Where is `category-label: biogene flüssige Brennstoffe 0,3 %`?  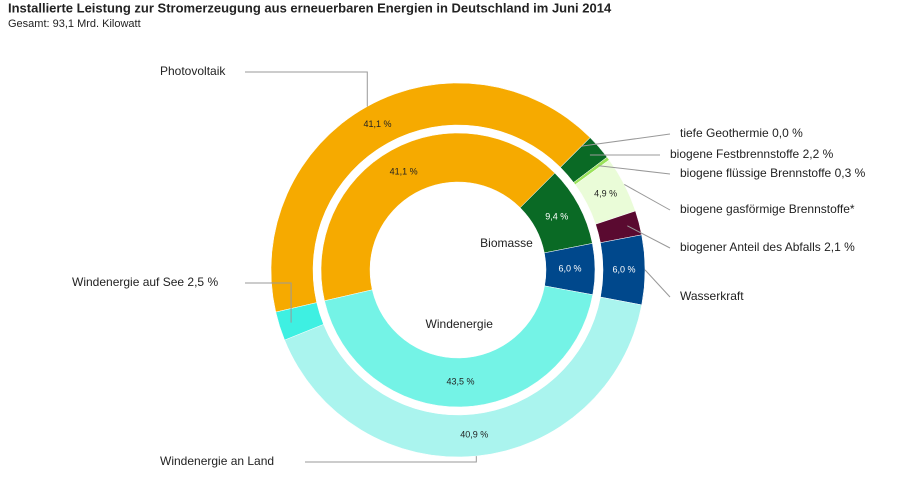
category-label: biogene flüssige Brennstoffe 0,3 % is located at coordinates (773, 173).